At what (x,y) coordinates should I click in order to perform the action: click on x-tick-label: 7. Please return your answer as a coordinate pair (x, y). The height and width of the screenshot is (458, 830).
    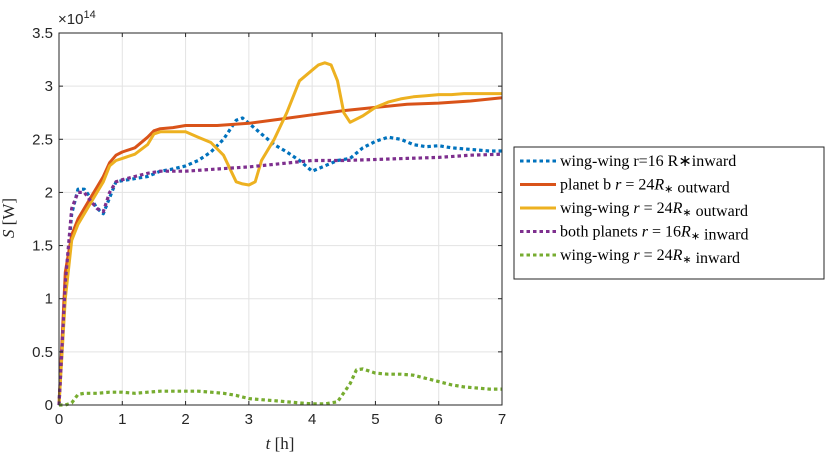
    Looking at the image, I should click on (502, 419).